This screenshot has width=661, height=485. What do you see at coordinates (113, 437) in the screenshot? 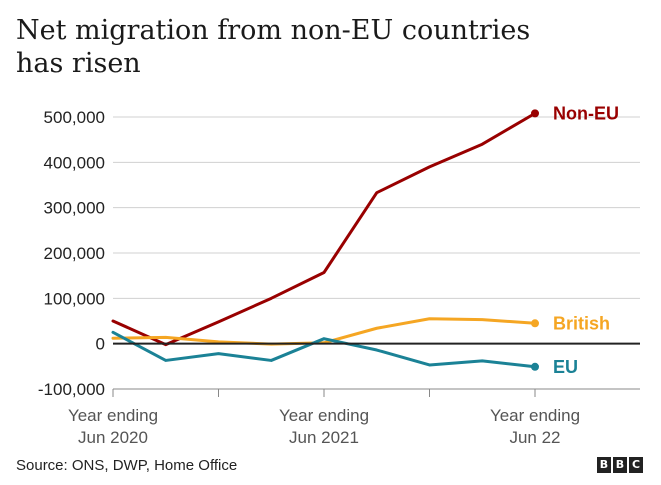
I see `x-tick-label: Jun 2020` at bounding box center [113, 437].